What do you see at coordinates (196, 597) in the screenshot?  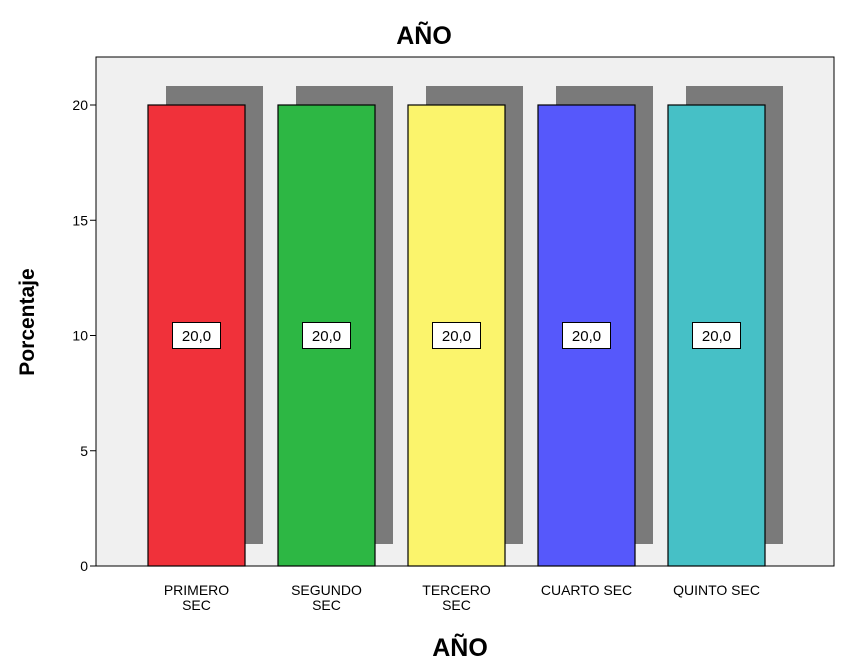 I see `x-tick-label: PRIMERO SEC` at bounding box center [196, 597].